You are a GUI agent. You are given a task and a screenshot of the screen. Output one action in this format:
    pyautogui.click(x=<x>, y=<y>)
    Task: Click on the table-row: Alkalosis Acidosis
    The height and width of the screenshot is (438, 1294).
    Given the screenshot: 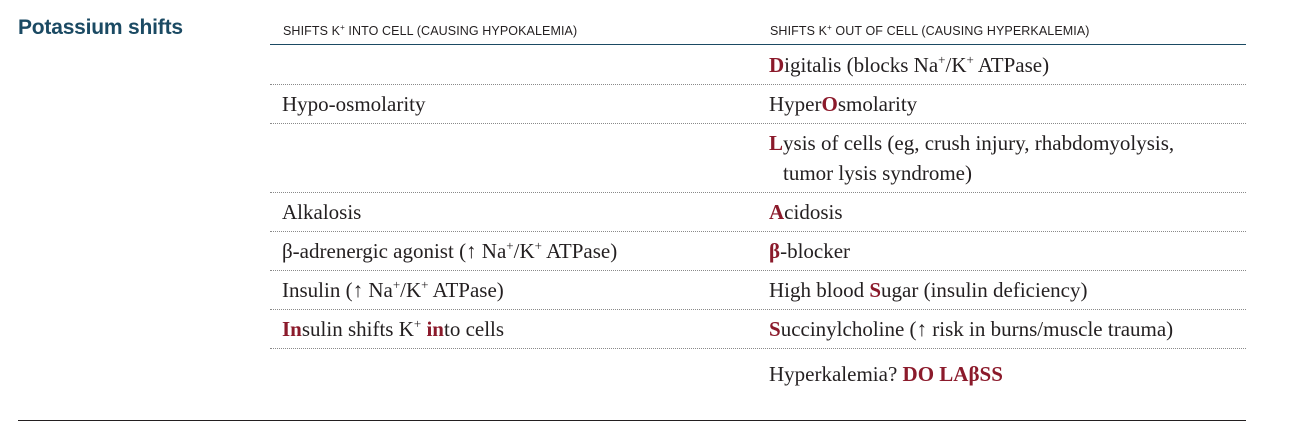 What is the action you would take?
    pyautogui.click(x=758, y=212)
    